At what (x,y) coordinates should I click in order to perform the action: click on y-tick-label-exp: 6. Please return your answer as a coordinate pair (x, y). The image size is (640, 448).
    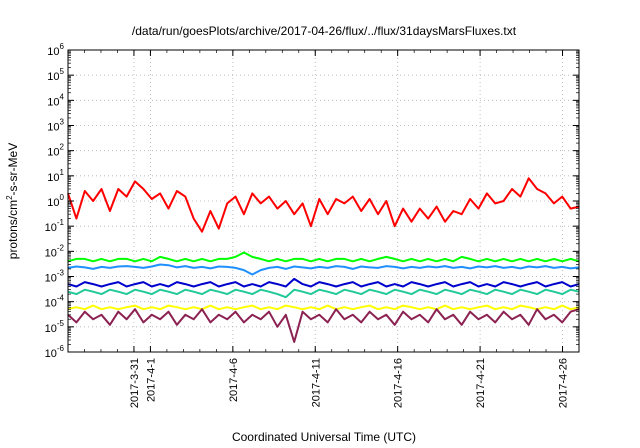
    Looking at the image, I should click on (62, 46).